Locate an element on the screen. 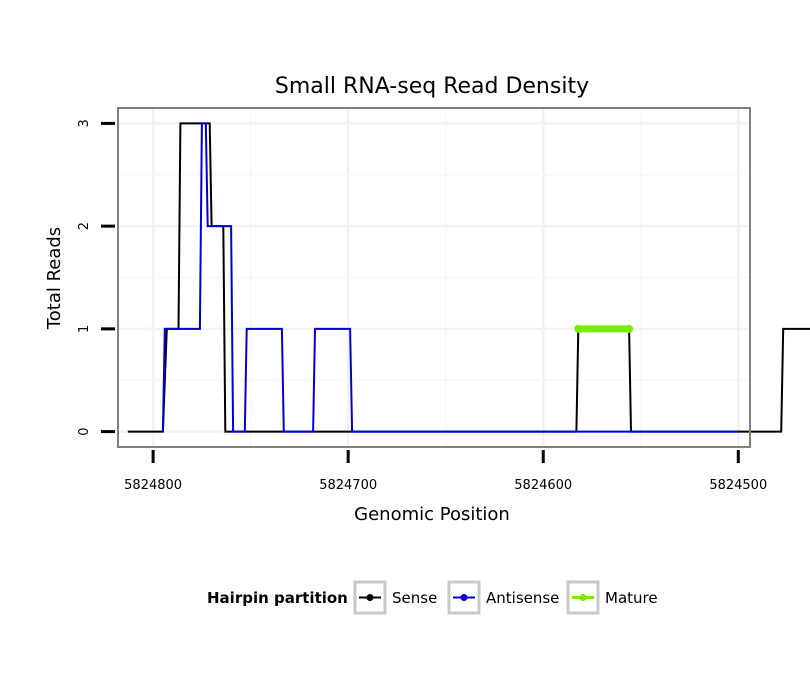  y-tick-label: 2 is located at coordinates (84, 226).